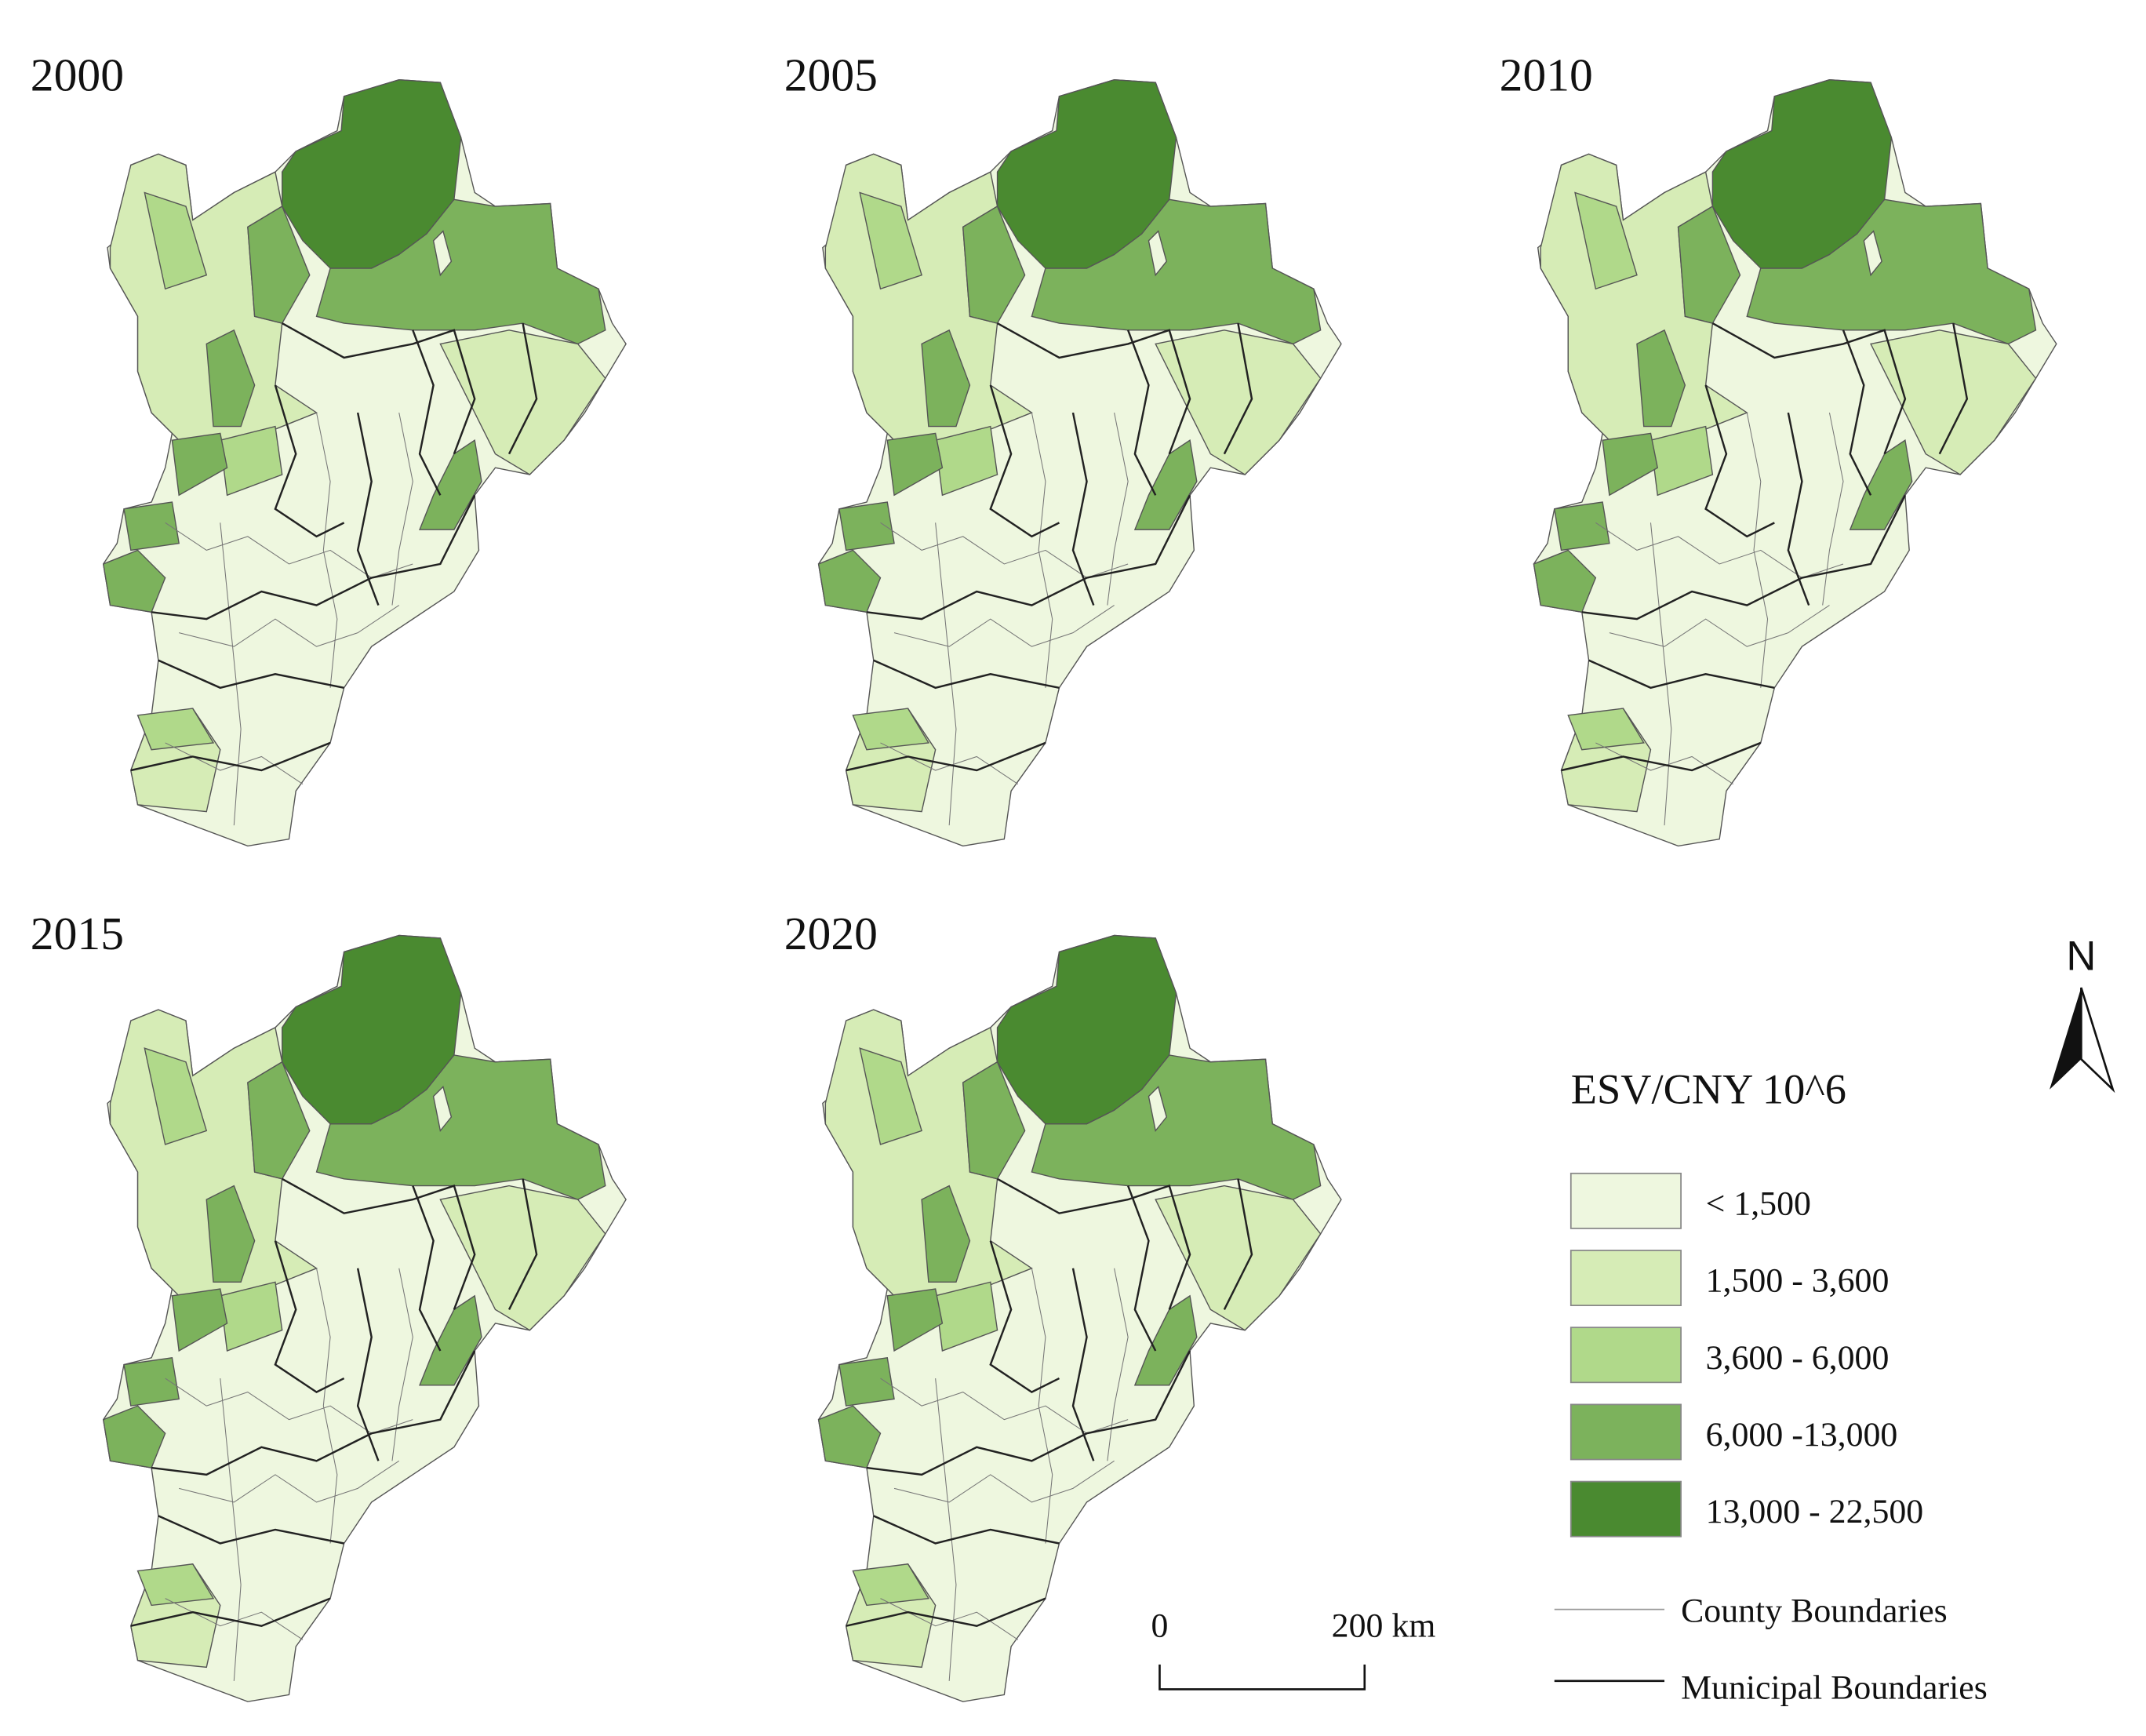 This screenshot has width=2146, height=1736. I want to click on scale-label: 200 km, so click(1384, 1626).